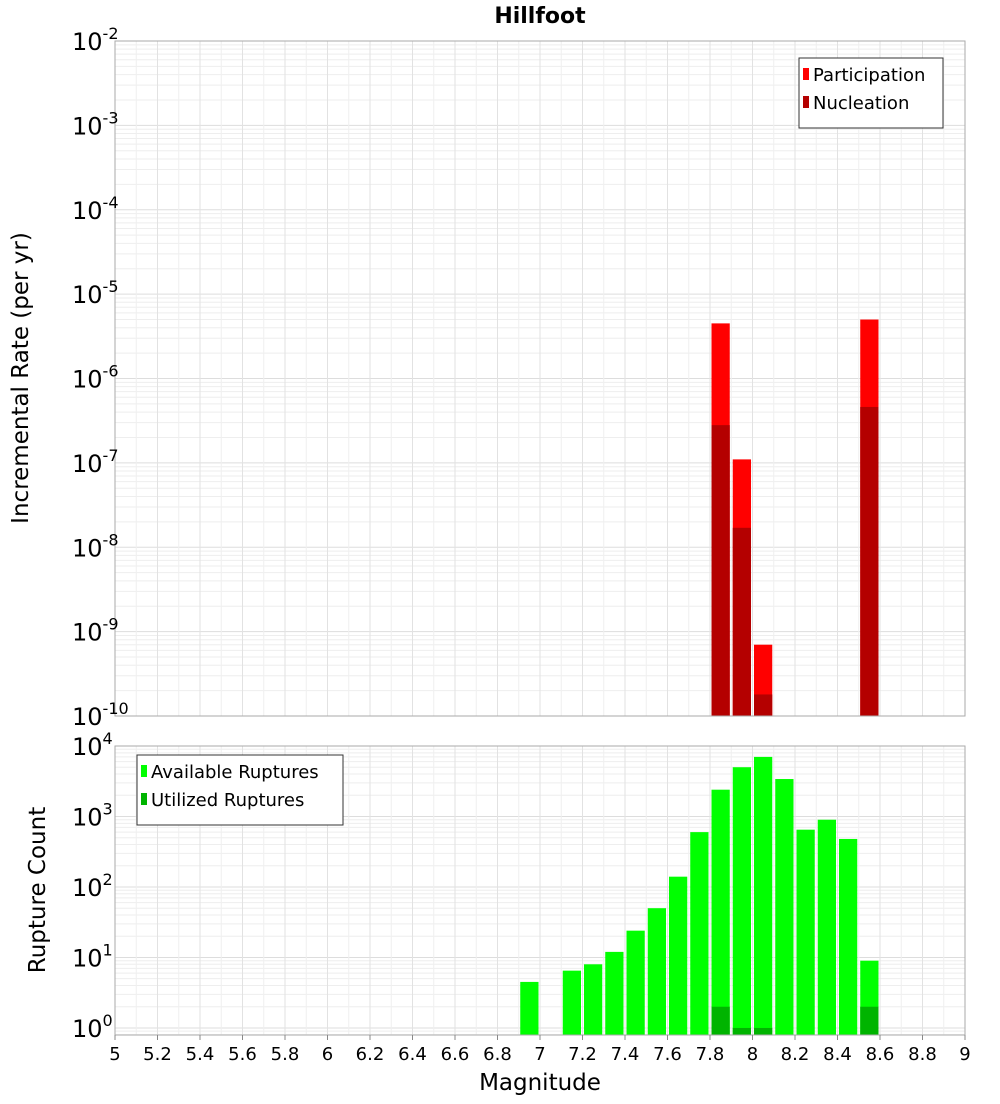  I want to click on legend: Available Ruptures Utilized Ruptures, so click(240, 790).